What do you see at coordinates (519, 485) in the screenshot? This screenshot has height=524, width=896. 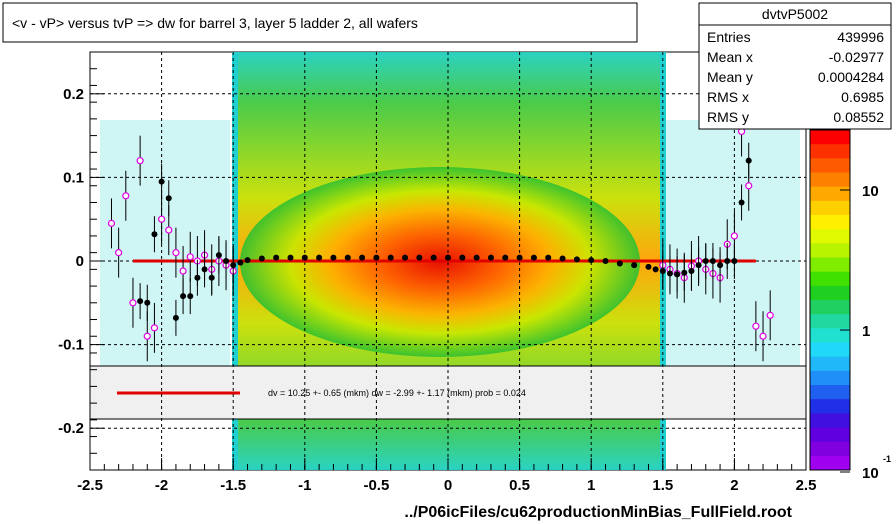 I see `x-tick-label: 0.5` at bounding box center [519, 485].